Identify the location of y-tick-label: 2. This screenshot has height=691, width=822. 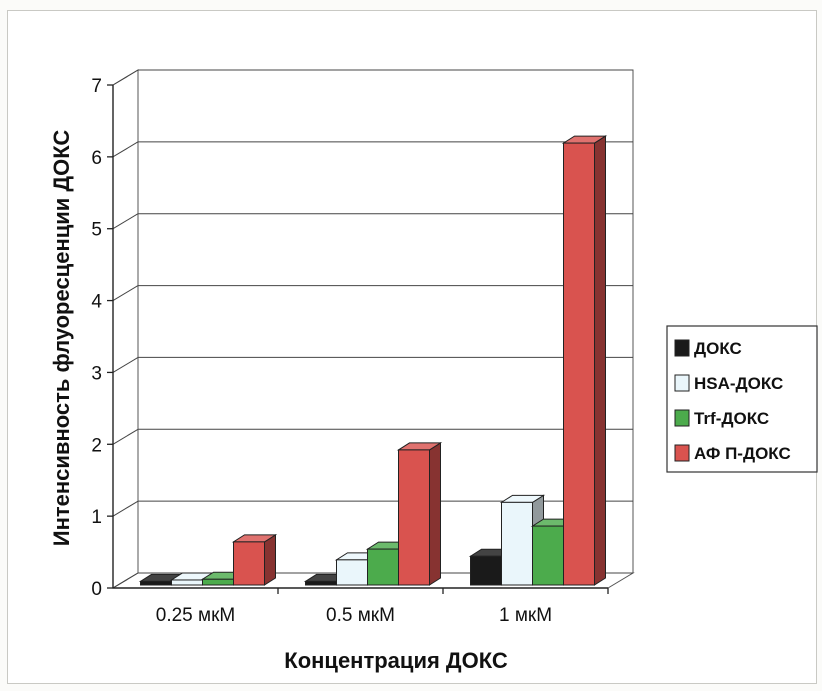
(96, 445).